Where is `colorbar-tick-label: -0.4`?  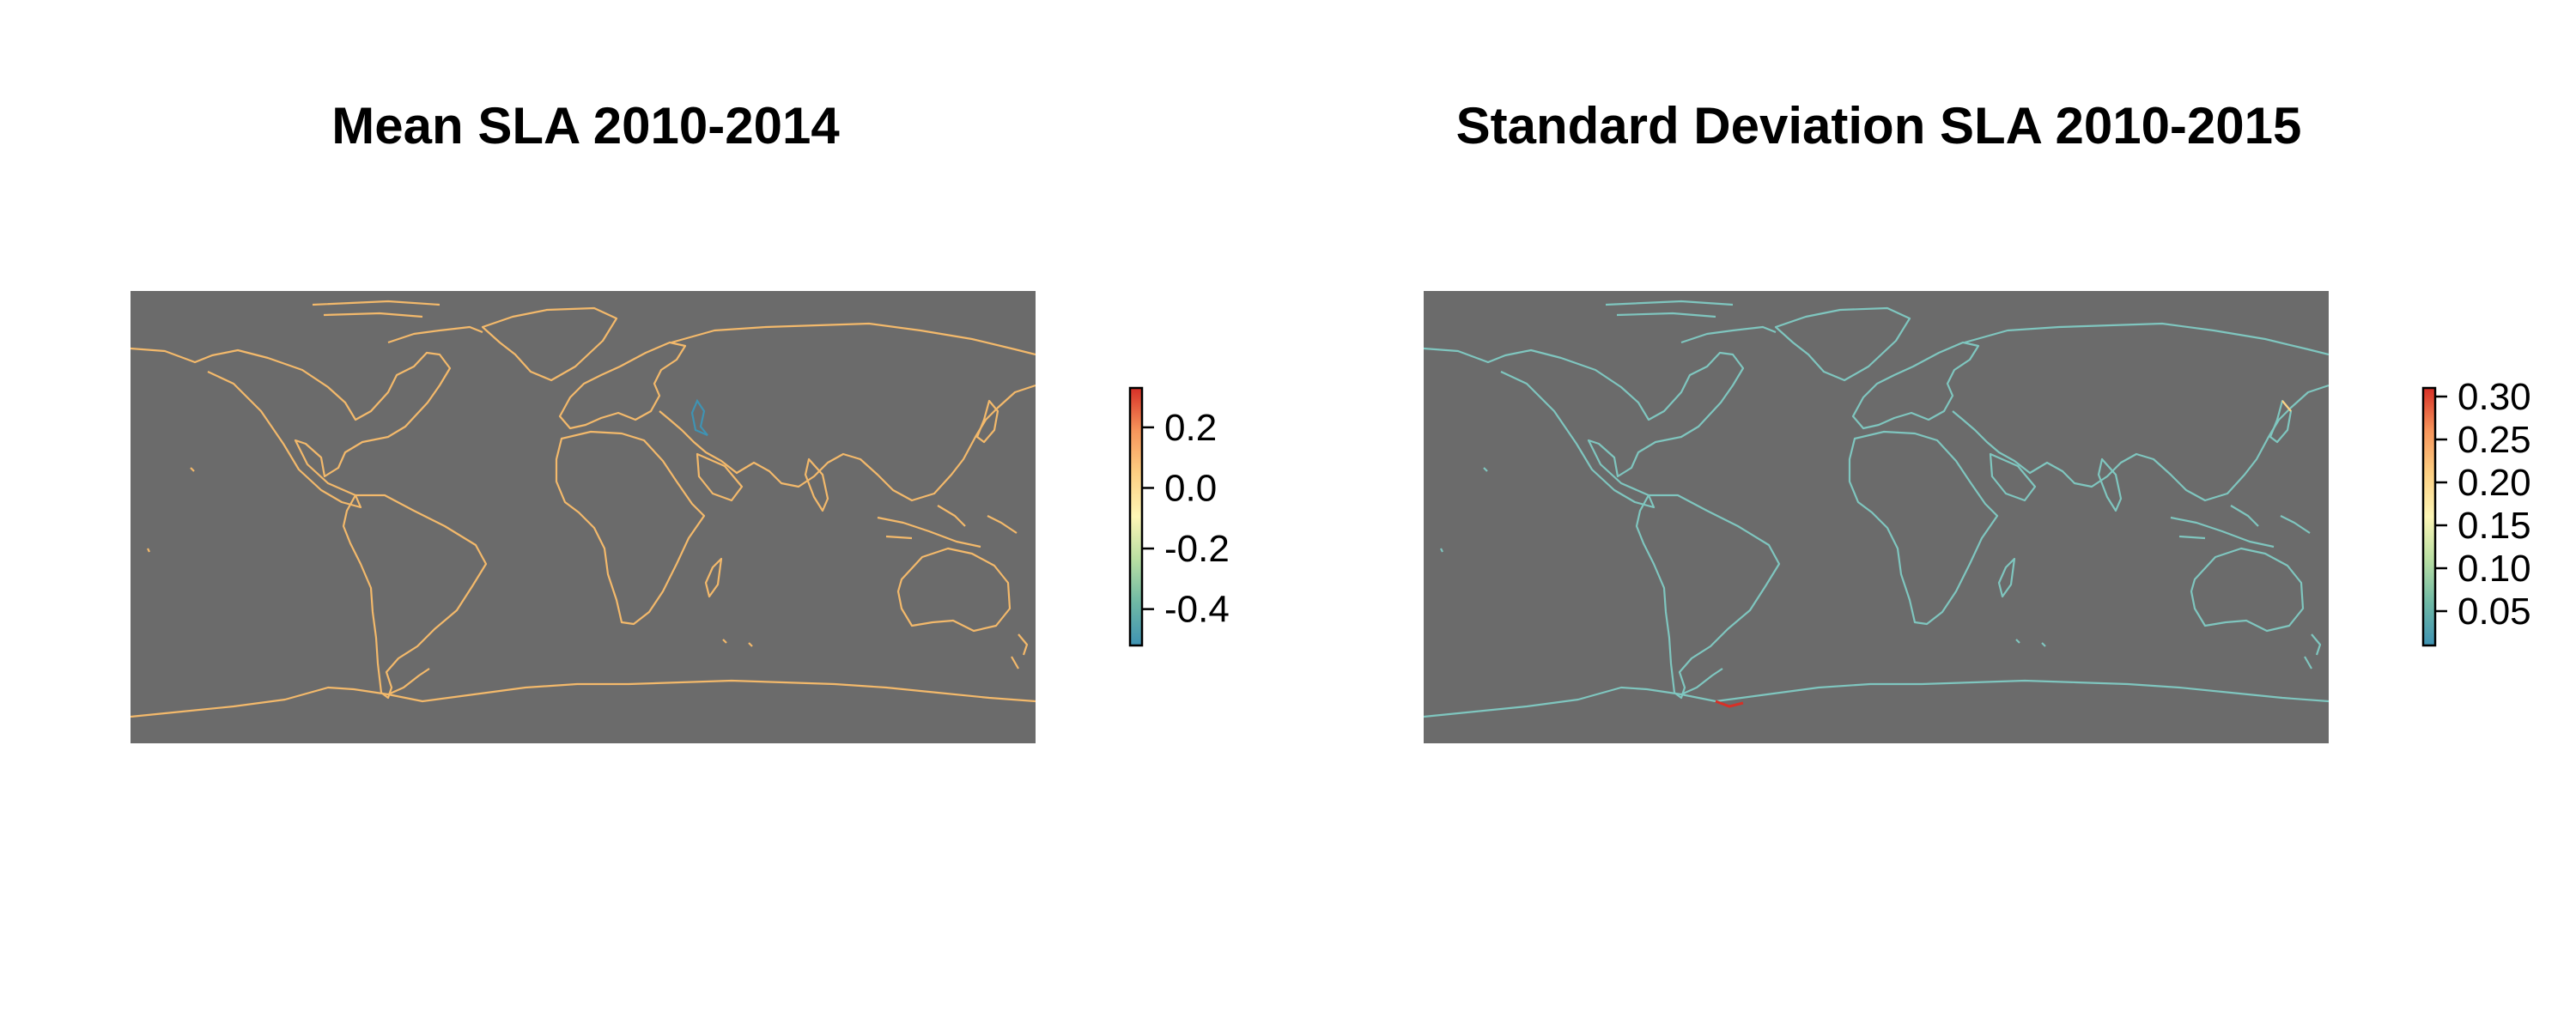
colorbar-tick-label: -0.4 is located at coordinates (1197, 610).